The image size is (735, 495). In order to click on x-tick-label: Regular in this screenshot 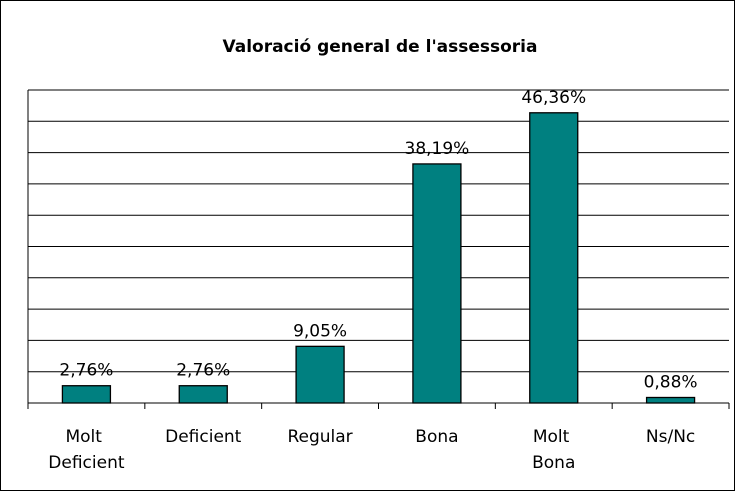, I will do `click(319, 437)`.